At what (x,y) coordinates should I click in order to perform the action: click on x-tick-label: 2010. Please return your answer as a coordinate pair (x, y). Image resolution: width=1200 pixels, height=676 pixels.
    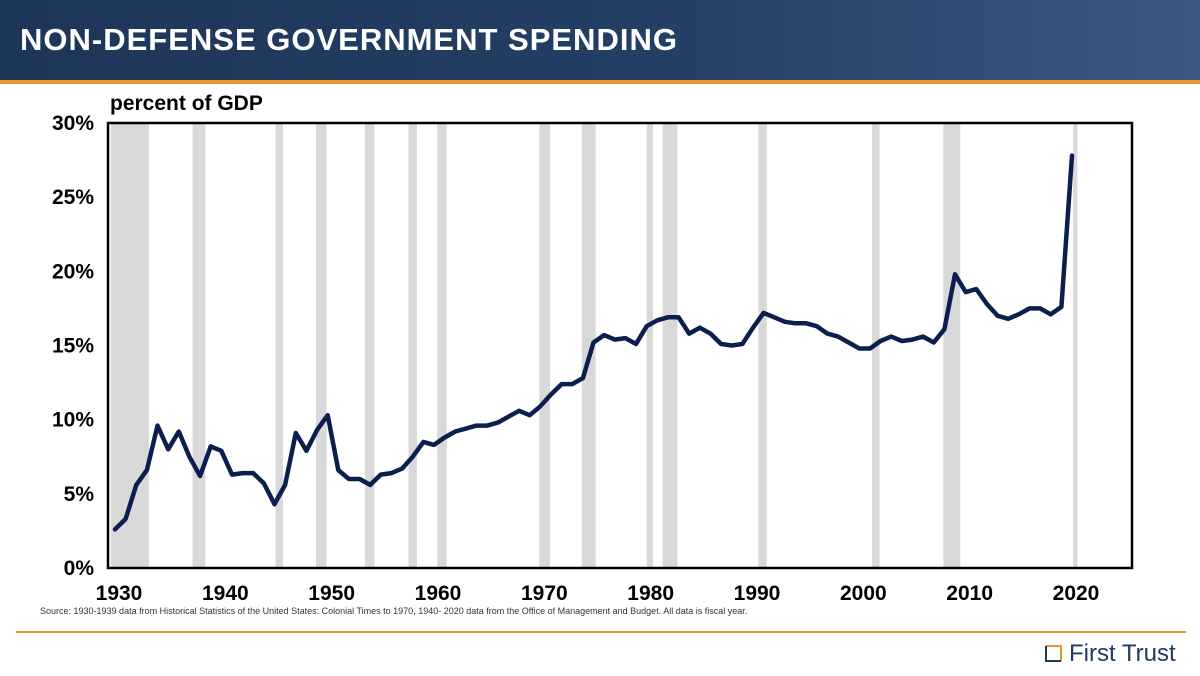
    Looking at the image, I should click on (969, 593).